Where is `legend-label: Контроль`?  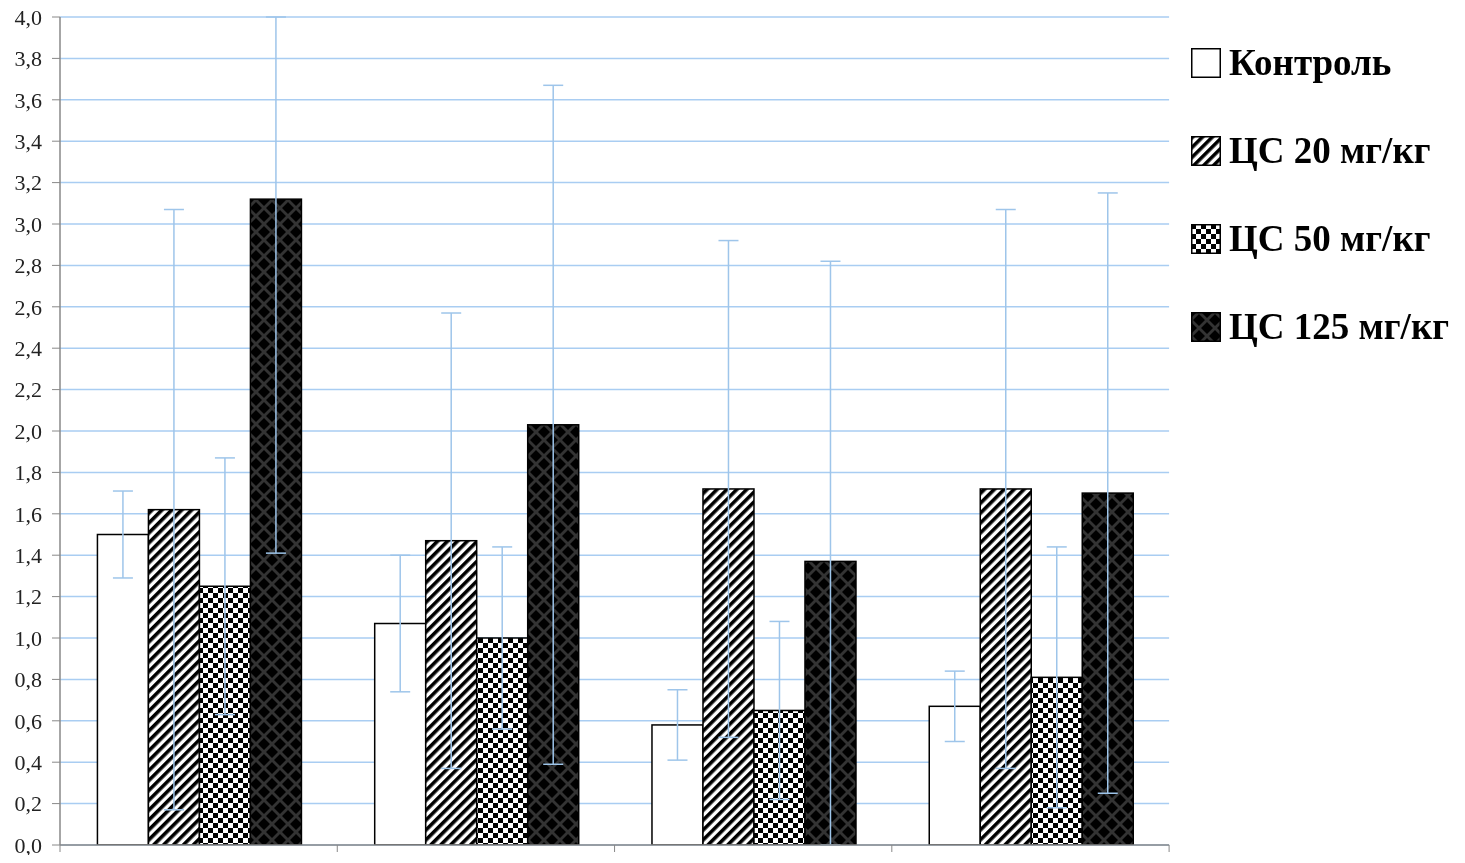 legend-label: Контроль is located at coordinates (1310, 63).